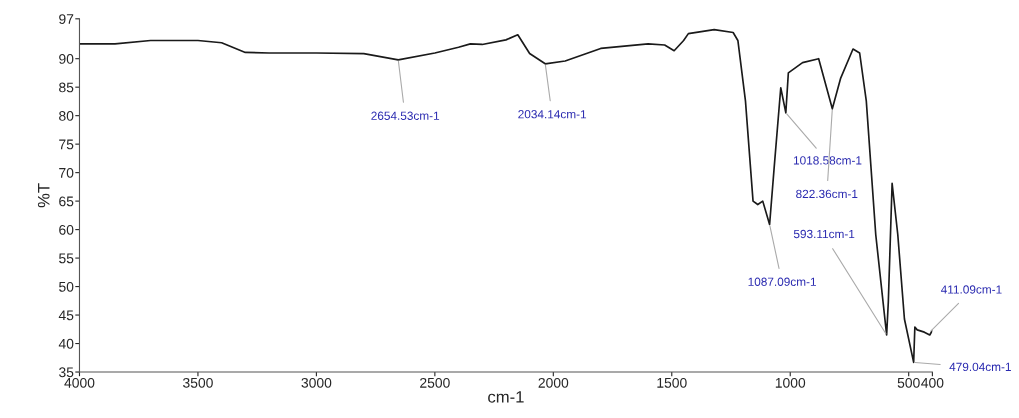  Describe the element at coordinates (827, 160) in the screenshot. I see `annotation: 1018.58cm-1` at that location.